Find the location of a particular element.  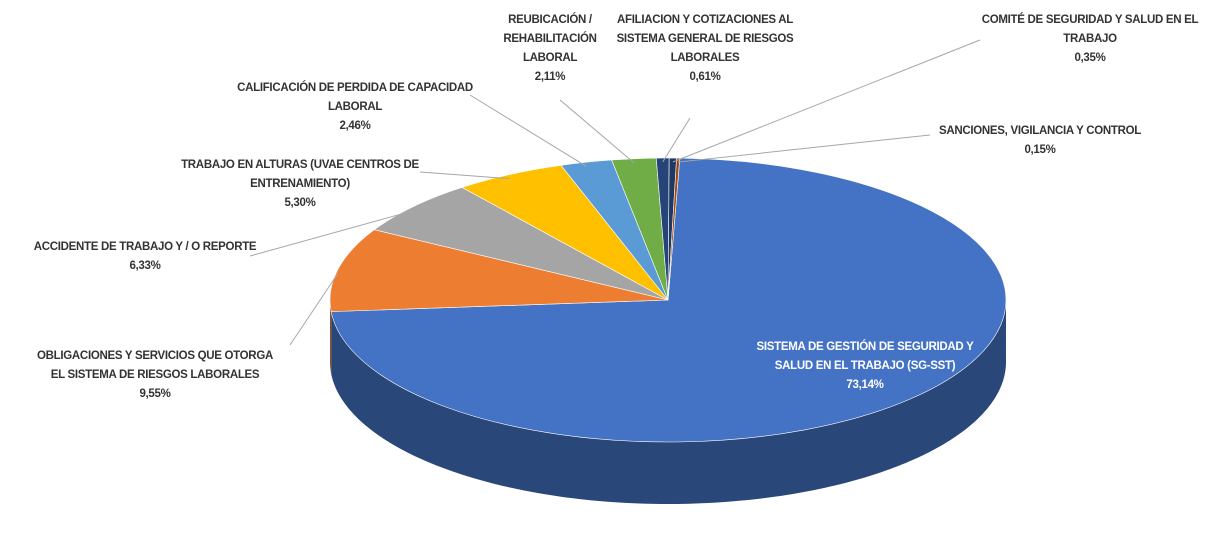

value-label: 0,15% is located at coordinates (1040, 150).